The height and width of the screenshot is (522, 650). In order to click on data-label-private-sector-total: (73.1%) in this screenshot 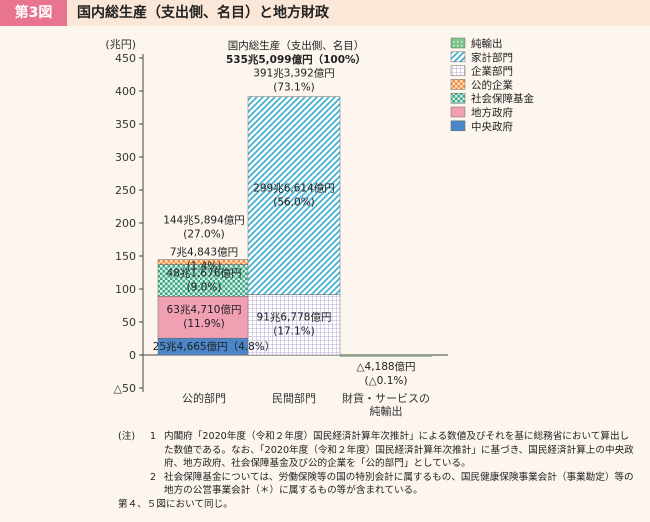, I will do `click(294, 88)`.